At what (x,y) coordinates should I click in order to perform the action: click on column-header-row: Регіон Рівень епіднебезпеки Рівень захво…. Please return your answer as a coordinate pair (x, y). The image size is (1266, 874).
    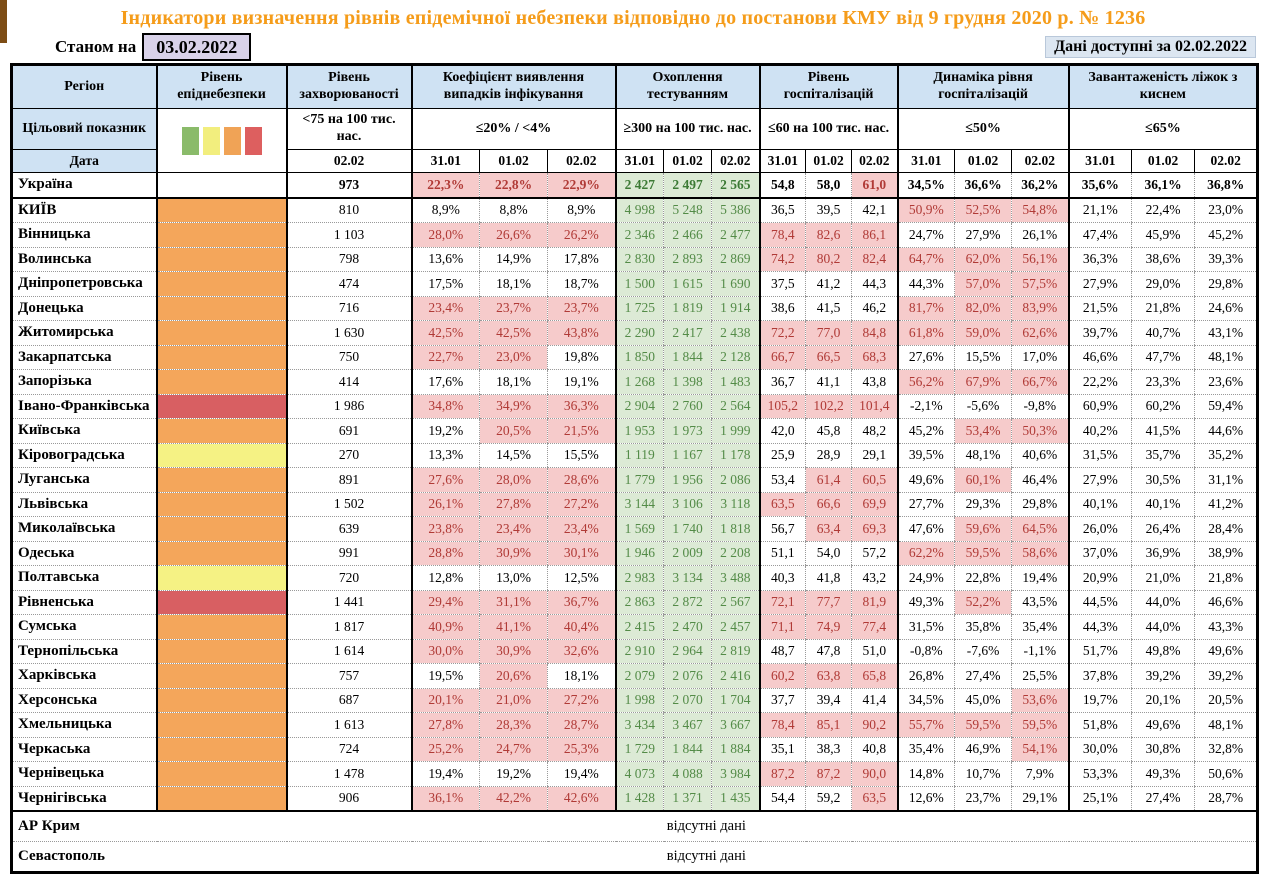
    Looking at the image, I should click on (635, 86).